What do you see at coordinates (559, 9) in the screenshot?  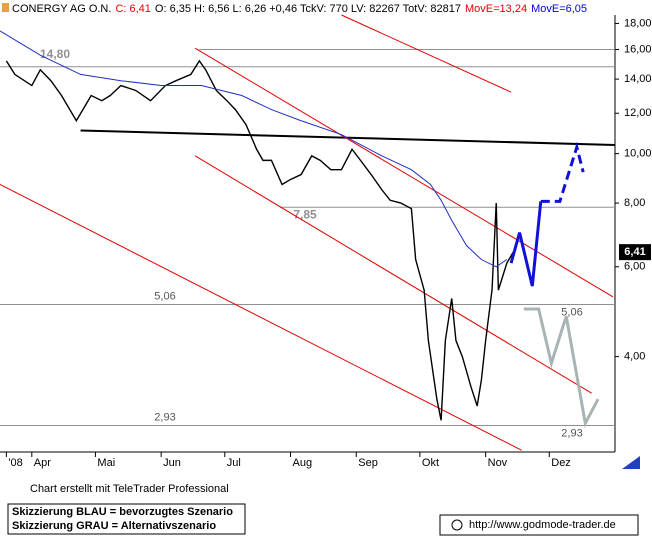 I see `header-segment: MovE=6,05` at bounding box center [559, 9].